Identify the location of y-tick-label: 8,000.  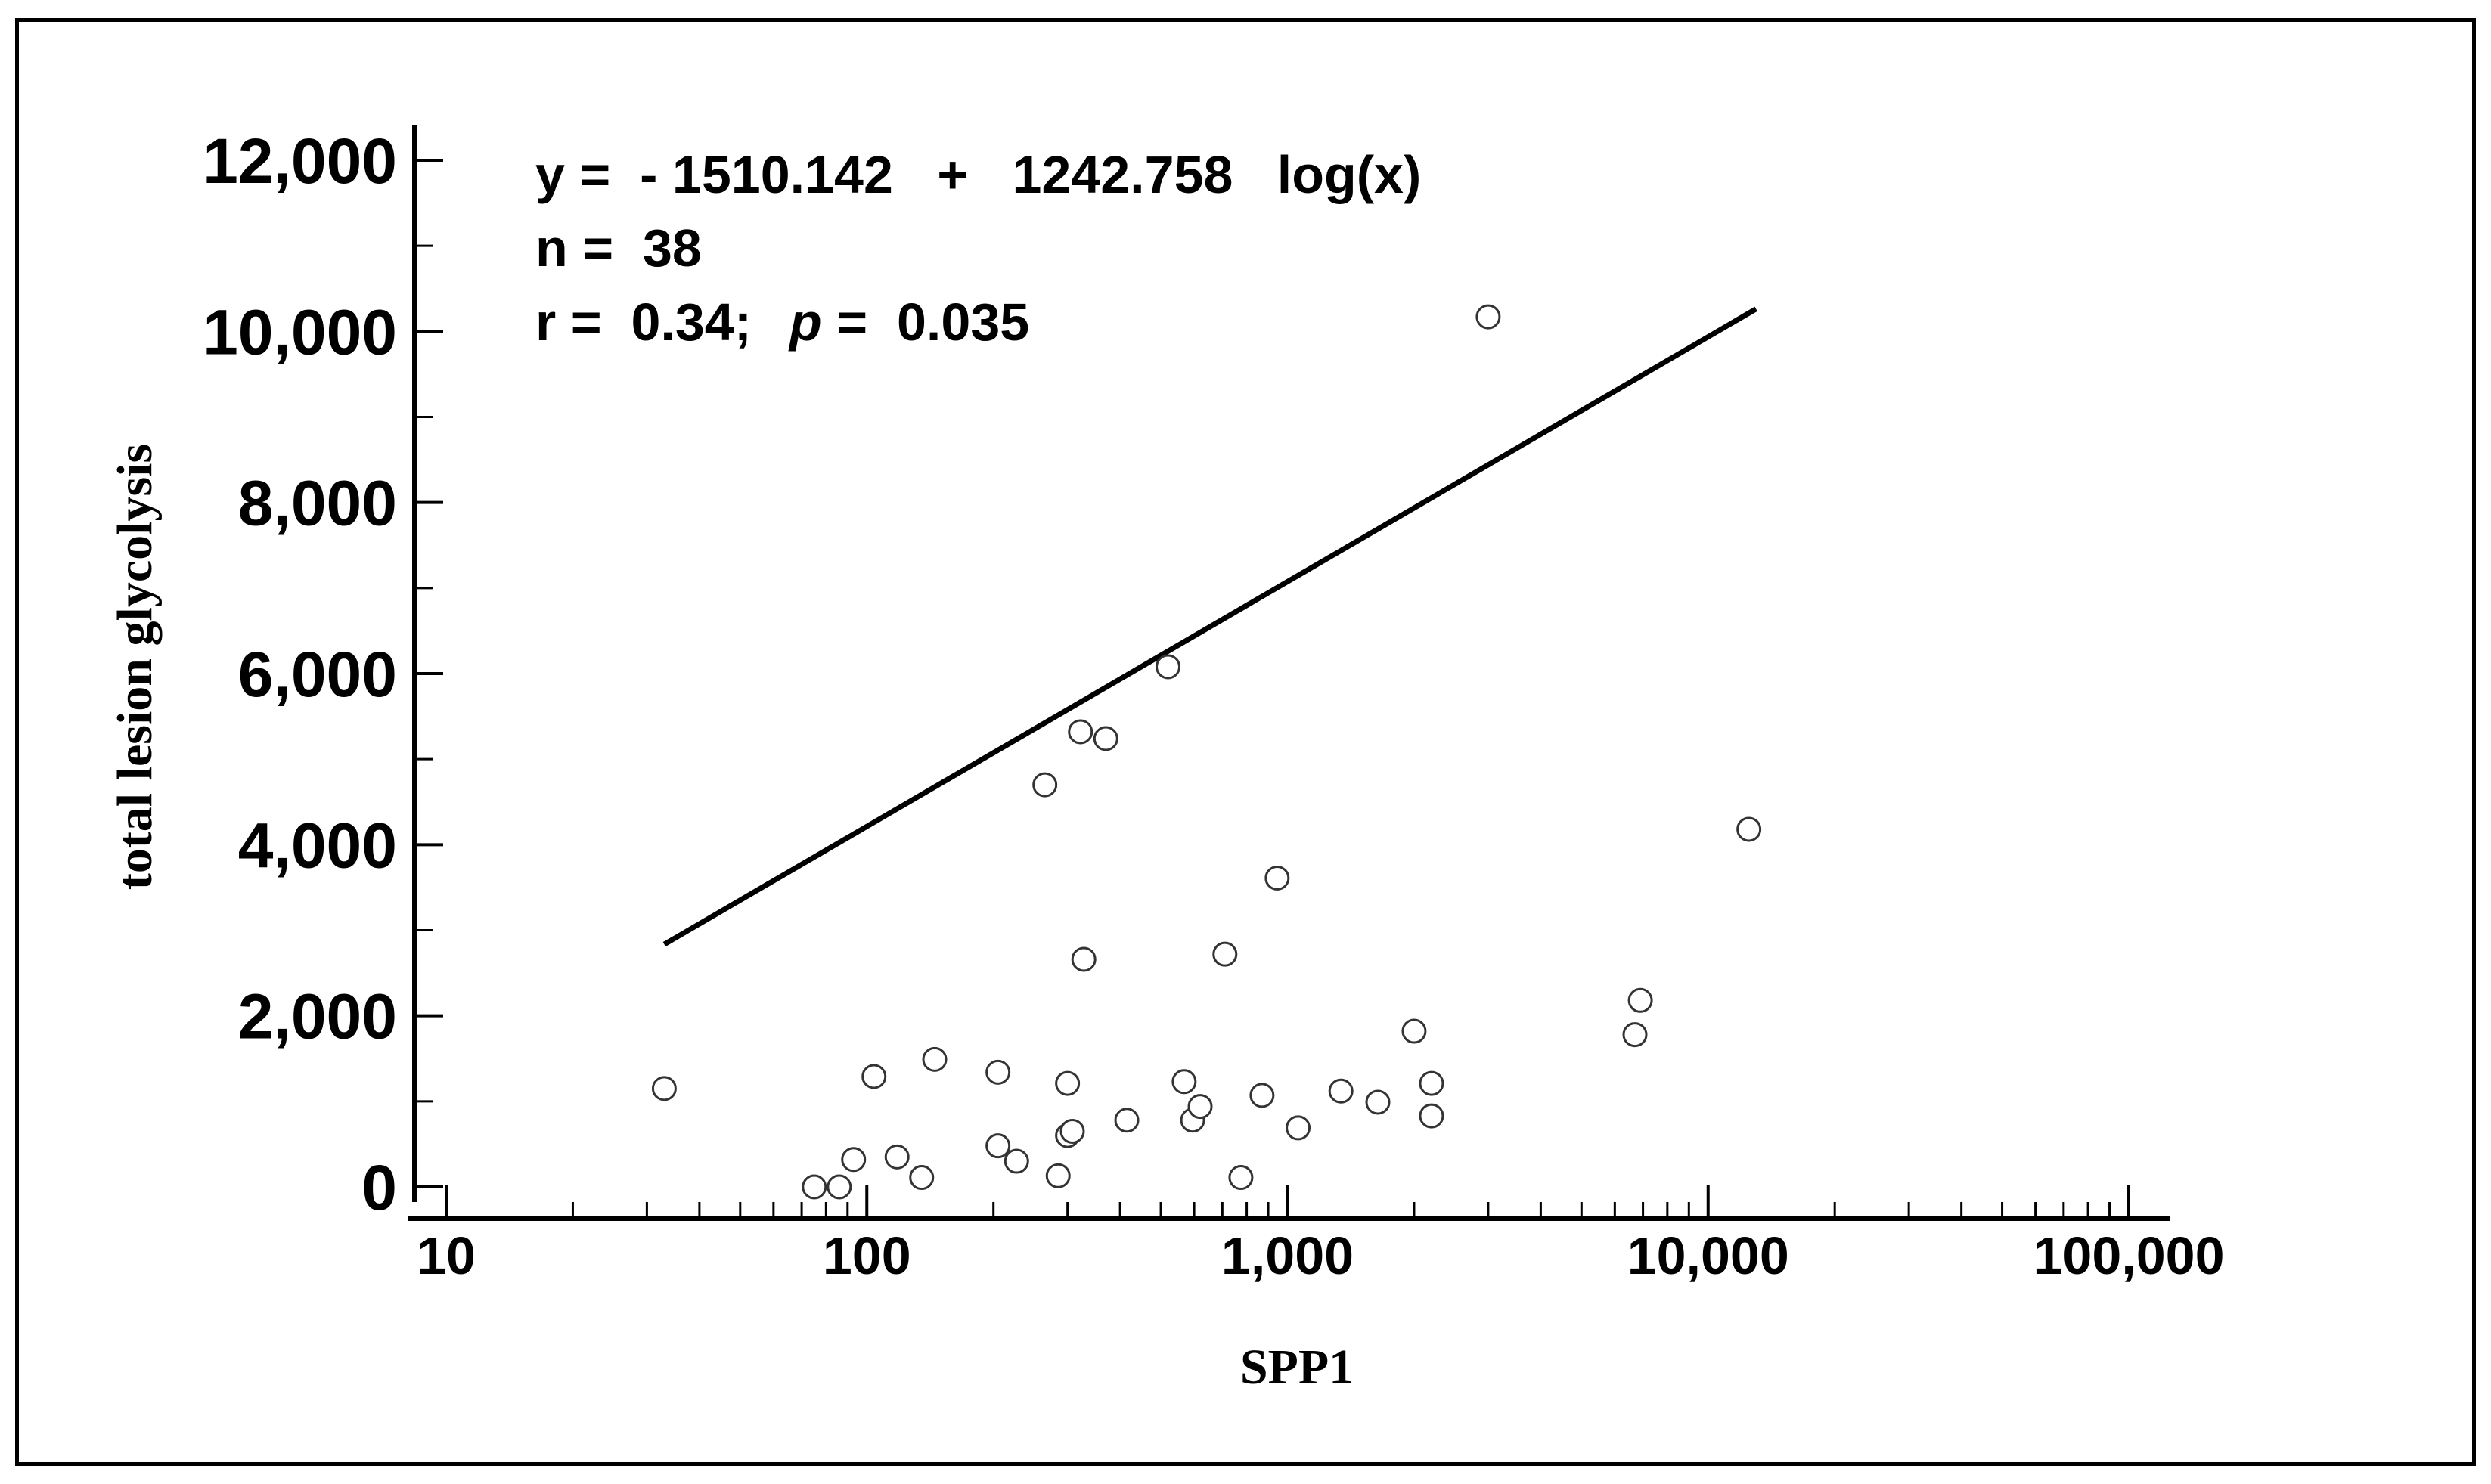
(317, 503).